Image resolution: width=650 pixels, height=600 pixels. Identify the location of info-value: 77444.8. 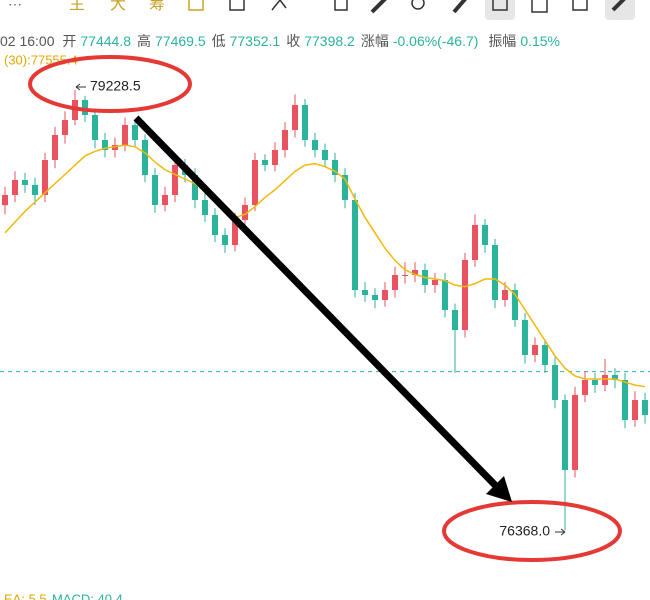
(105, 41).